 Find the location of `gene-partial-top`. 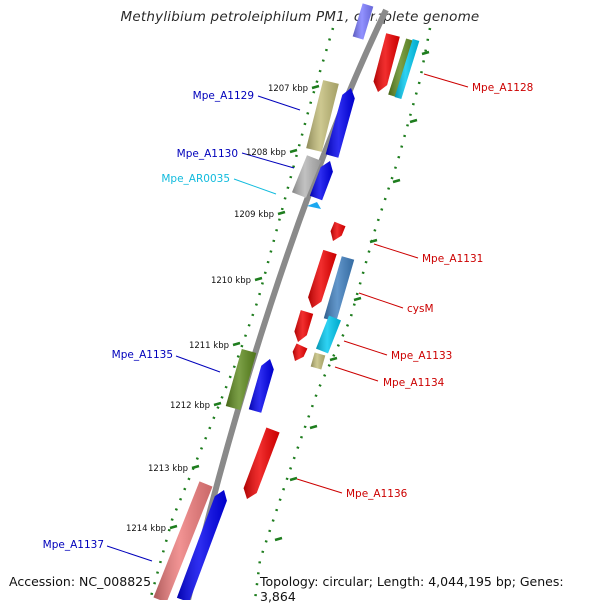

gene-partial-top is located at coordinates (363, 21).